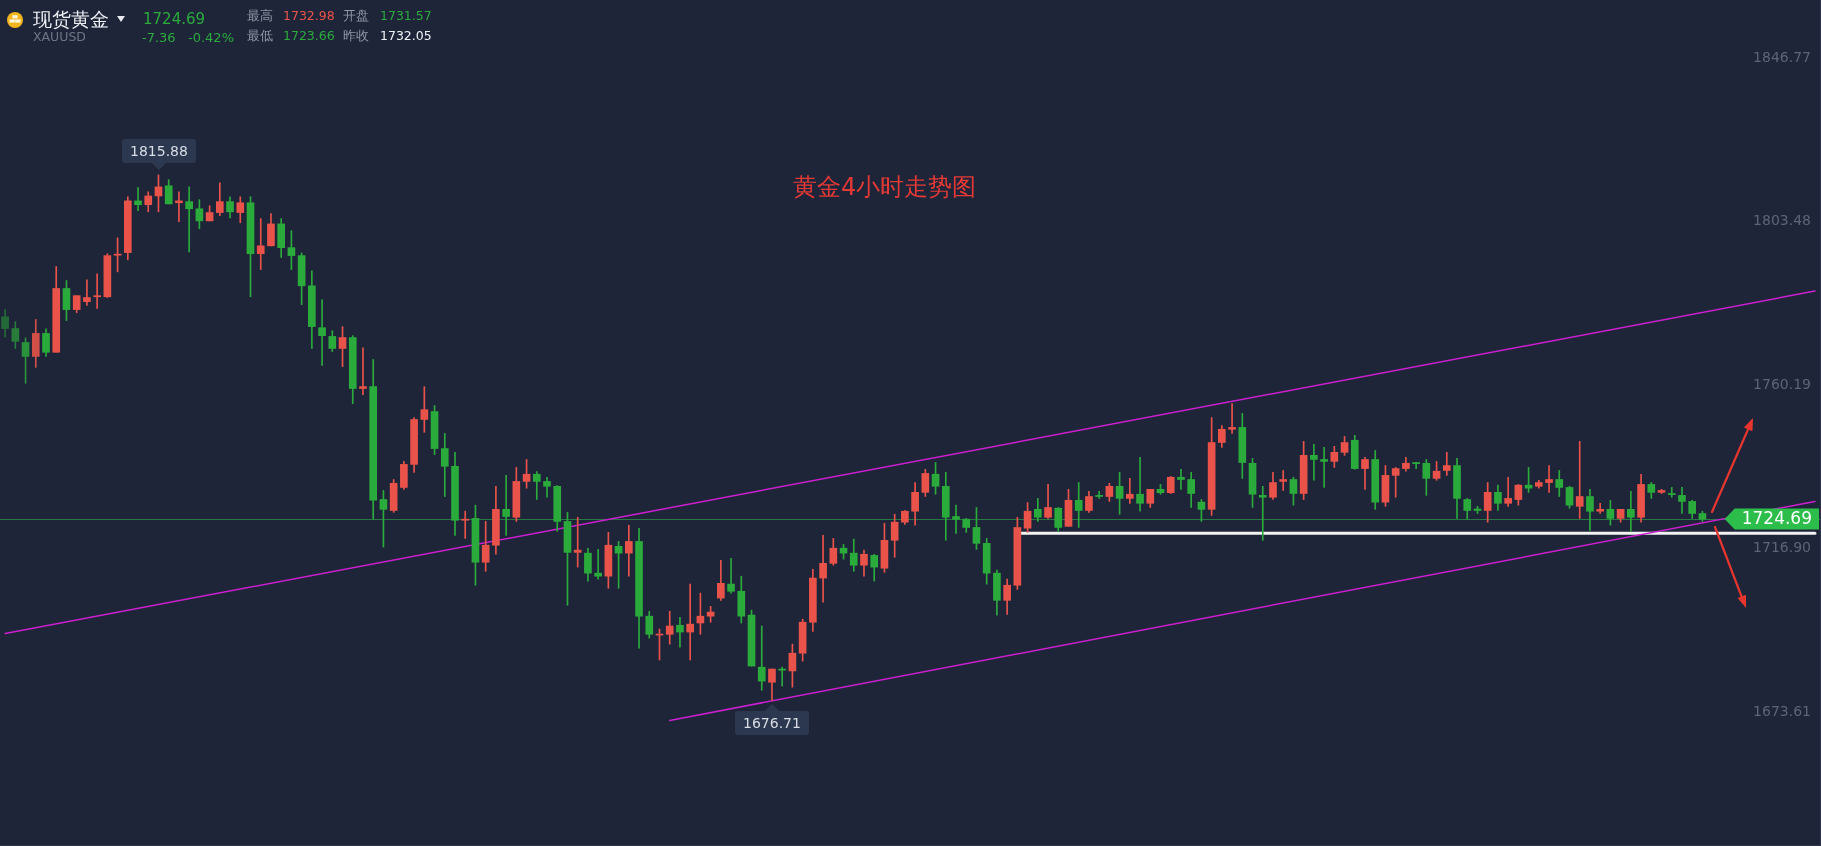  Describe the element at coordinates (1782, 710) in the screenshot. I see `y-tick-label: 1673.61` at that location.